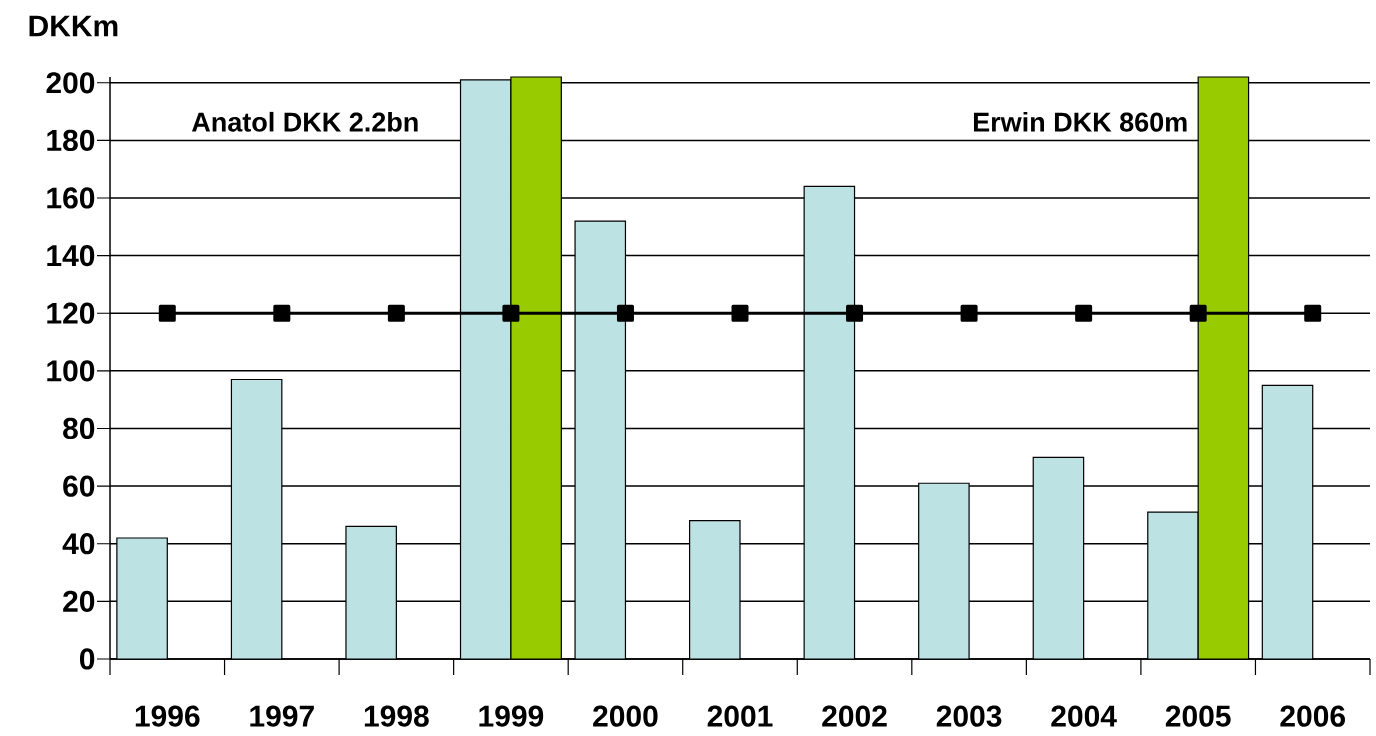 The image size is (1376, 736). Describe the element at coordinates (71, 140) in the screenshot. I see `y-tick-label: 180` at that location.